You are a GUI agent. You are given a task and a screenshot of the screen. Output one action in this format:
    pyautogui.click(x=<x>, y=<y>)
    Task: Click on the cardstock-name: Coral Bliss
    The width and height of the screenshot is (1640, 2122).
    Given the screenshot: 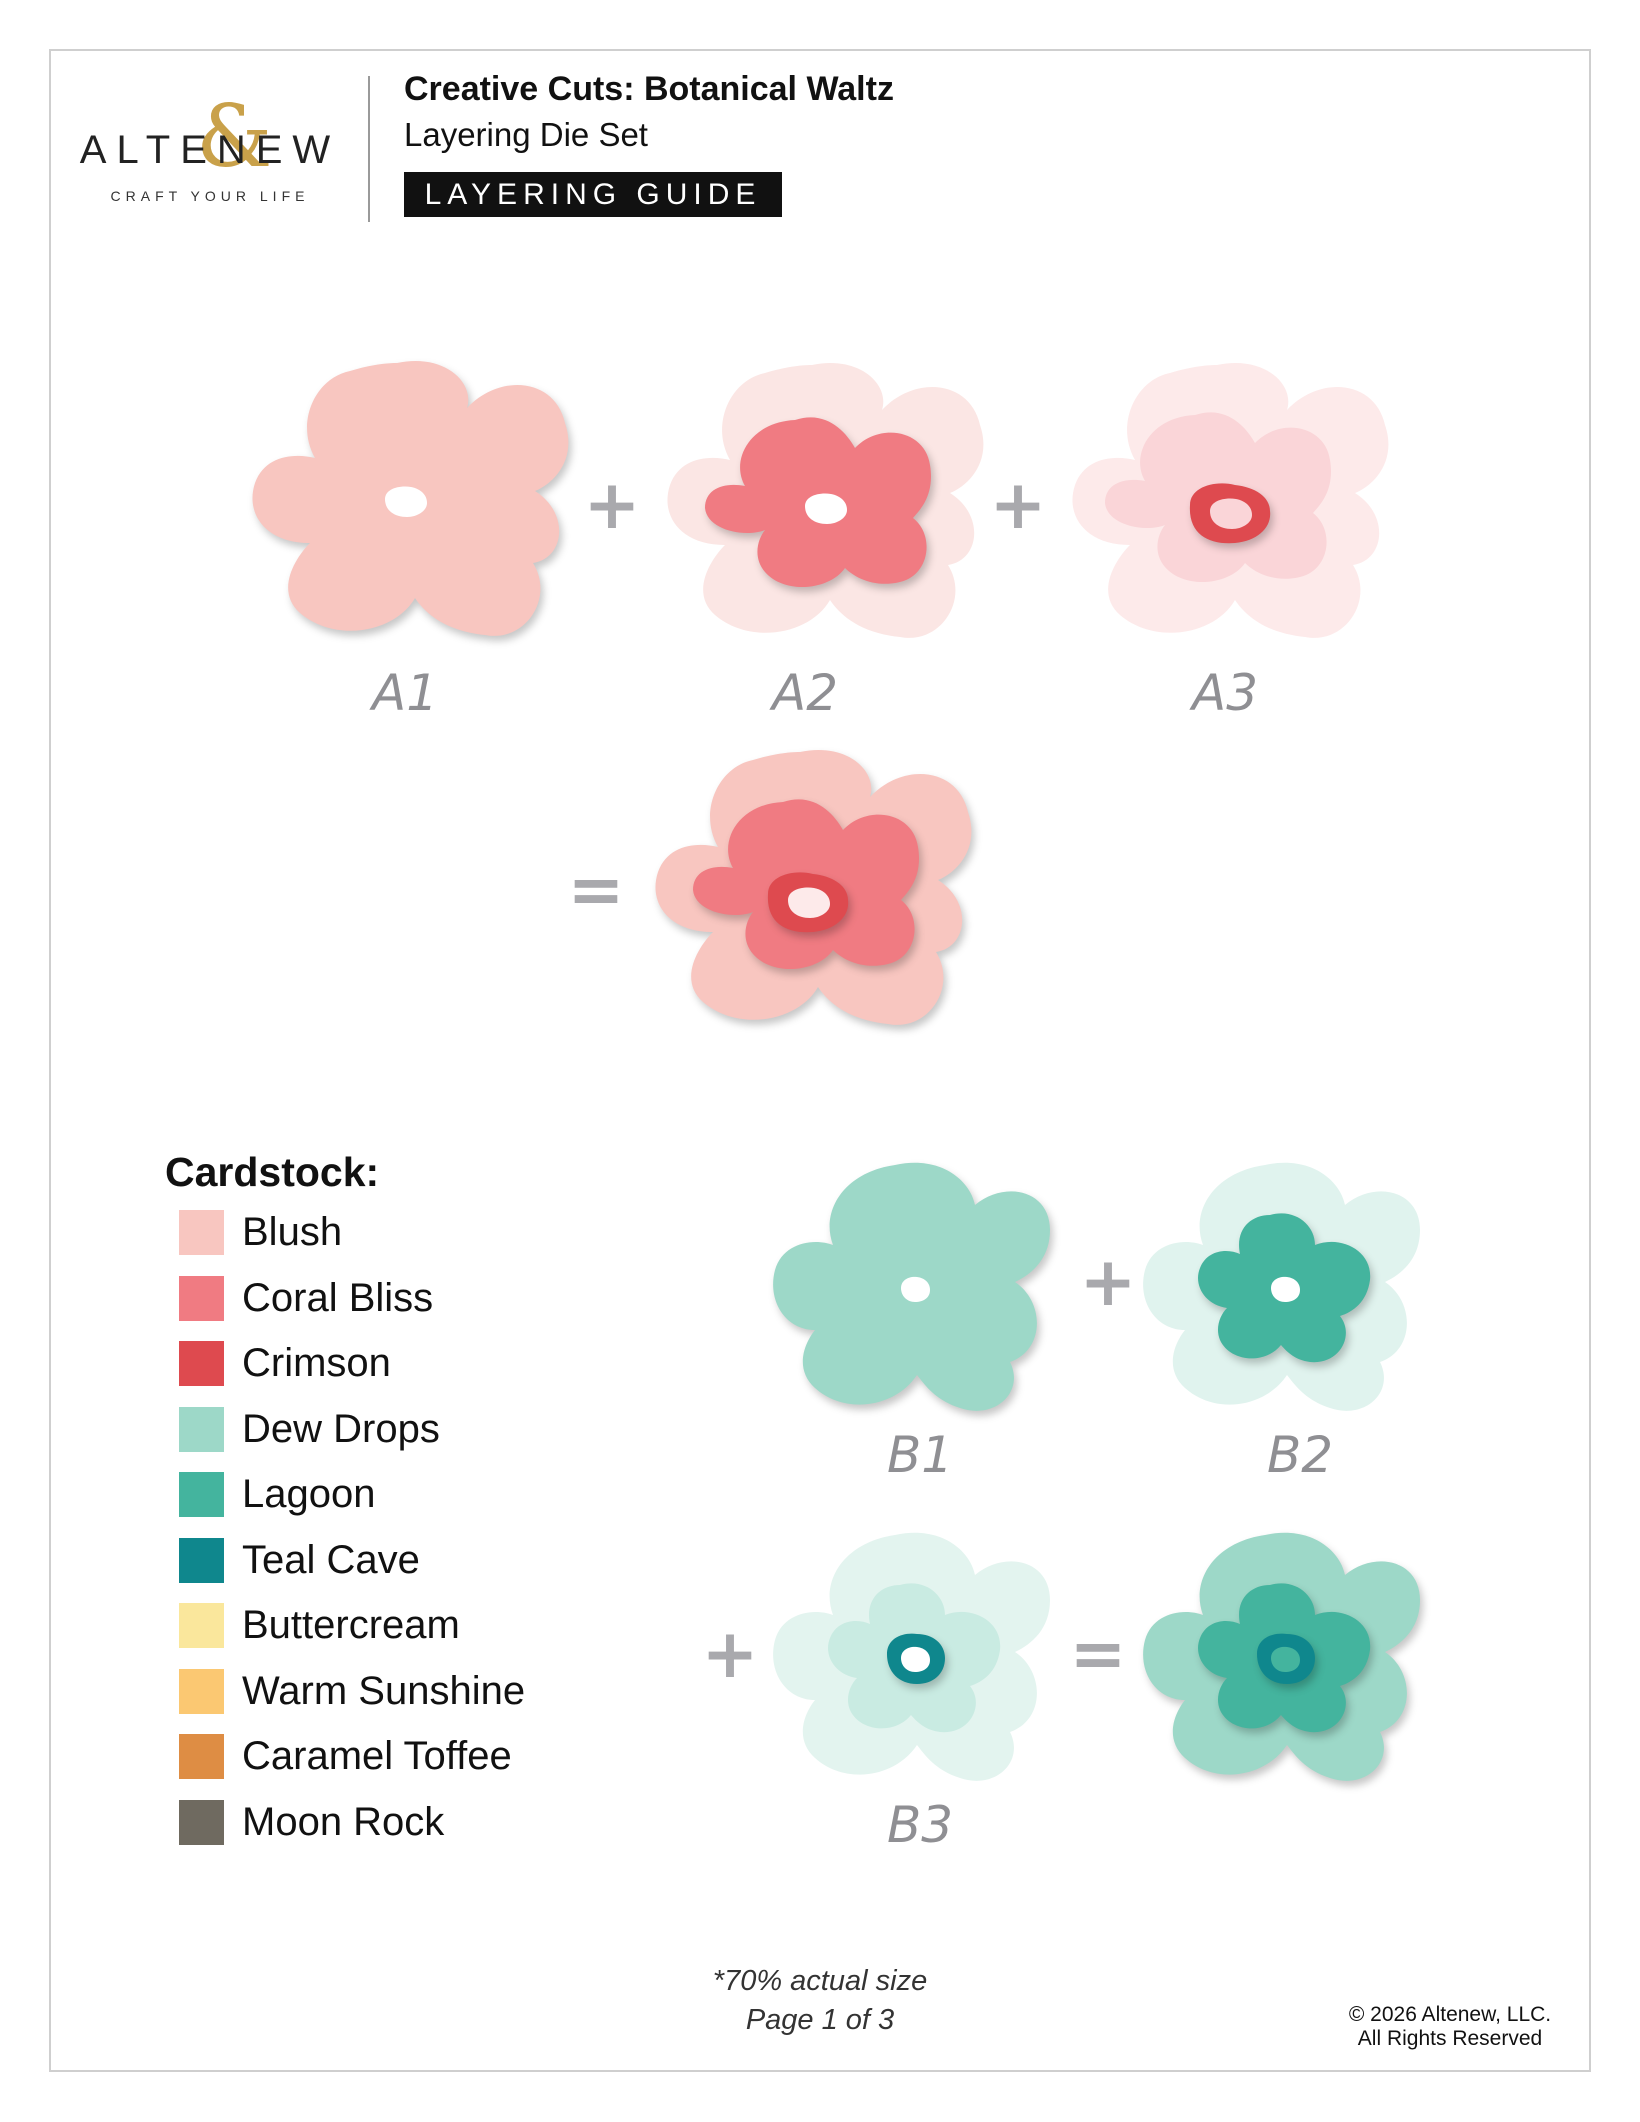 What is the action you would take?
    pyautogui.click(x=338, y=1297)
    